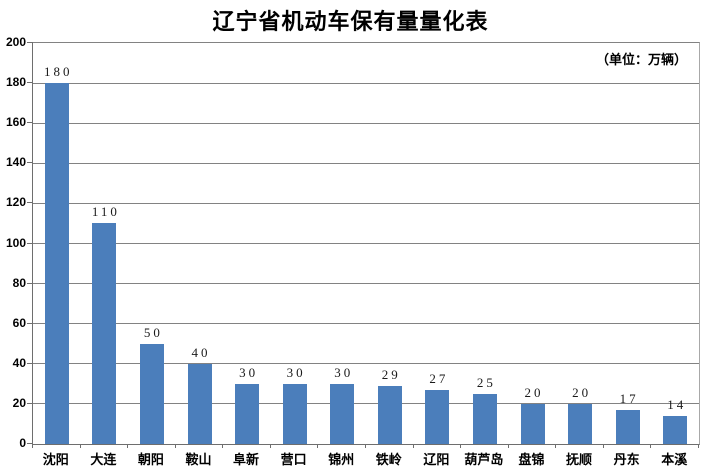 This screenshot has height=472, width=701. What do you see at coordinates (15, 242) in the screenshot?
I see `y-axis-tick-label: 100` at bounding box center [15, 242].